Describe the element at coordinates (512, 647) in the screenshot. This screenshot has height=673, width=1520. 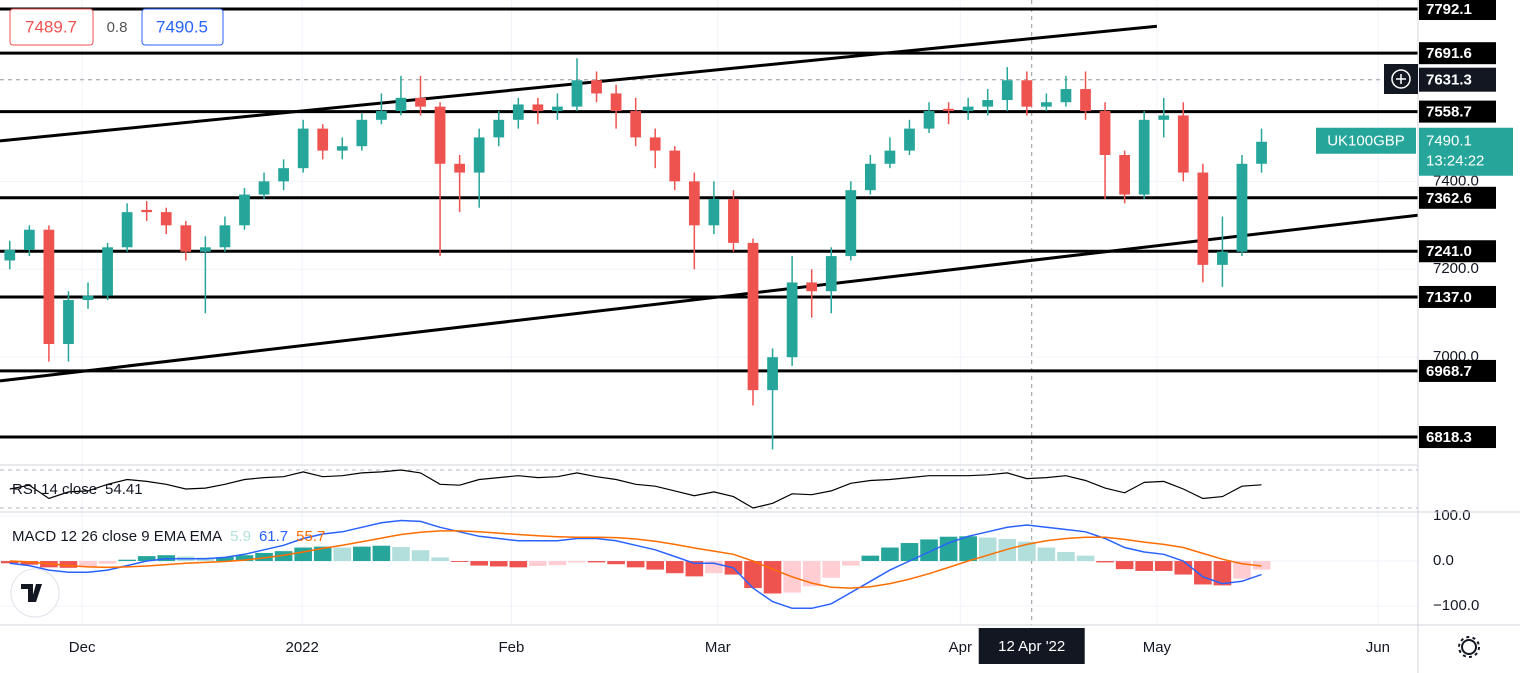
I see `x-tick-label: Feb` at that location.